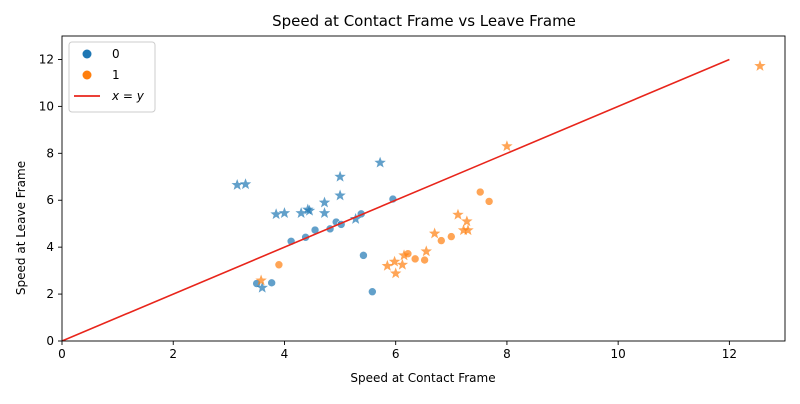 The image size is (800, 404). I want to click on y-tick-label: 0, so click(50, 341).